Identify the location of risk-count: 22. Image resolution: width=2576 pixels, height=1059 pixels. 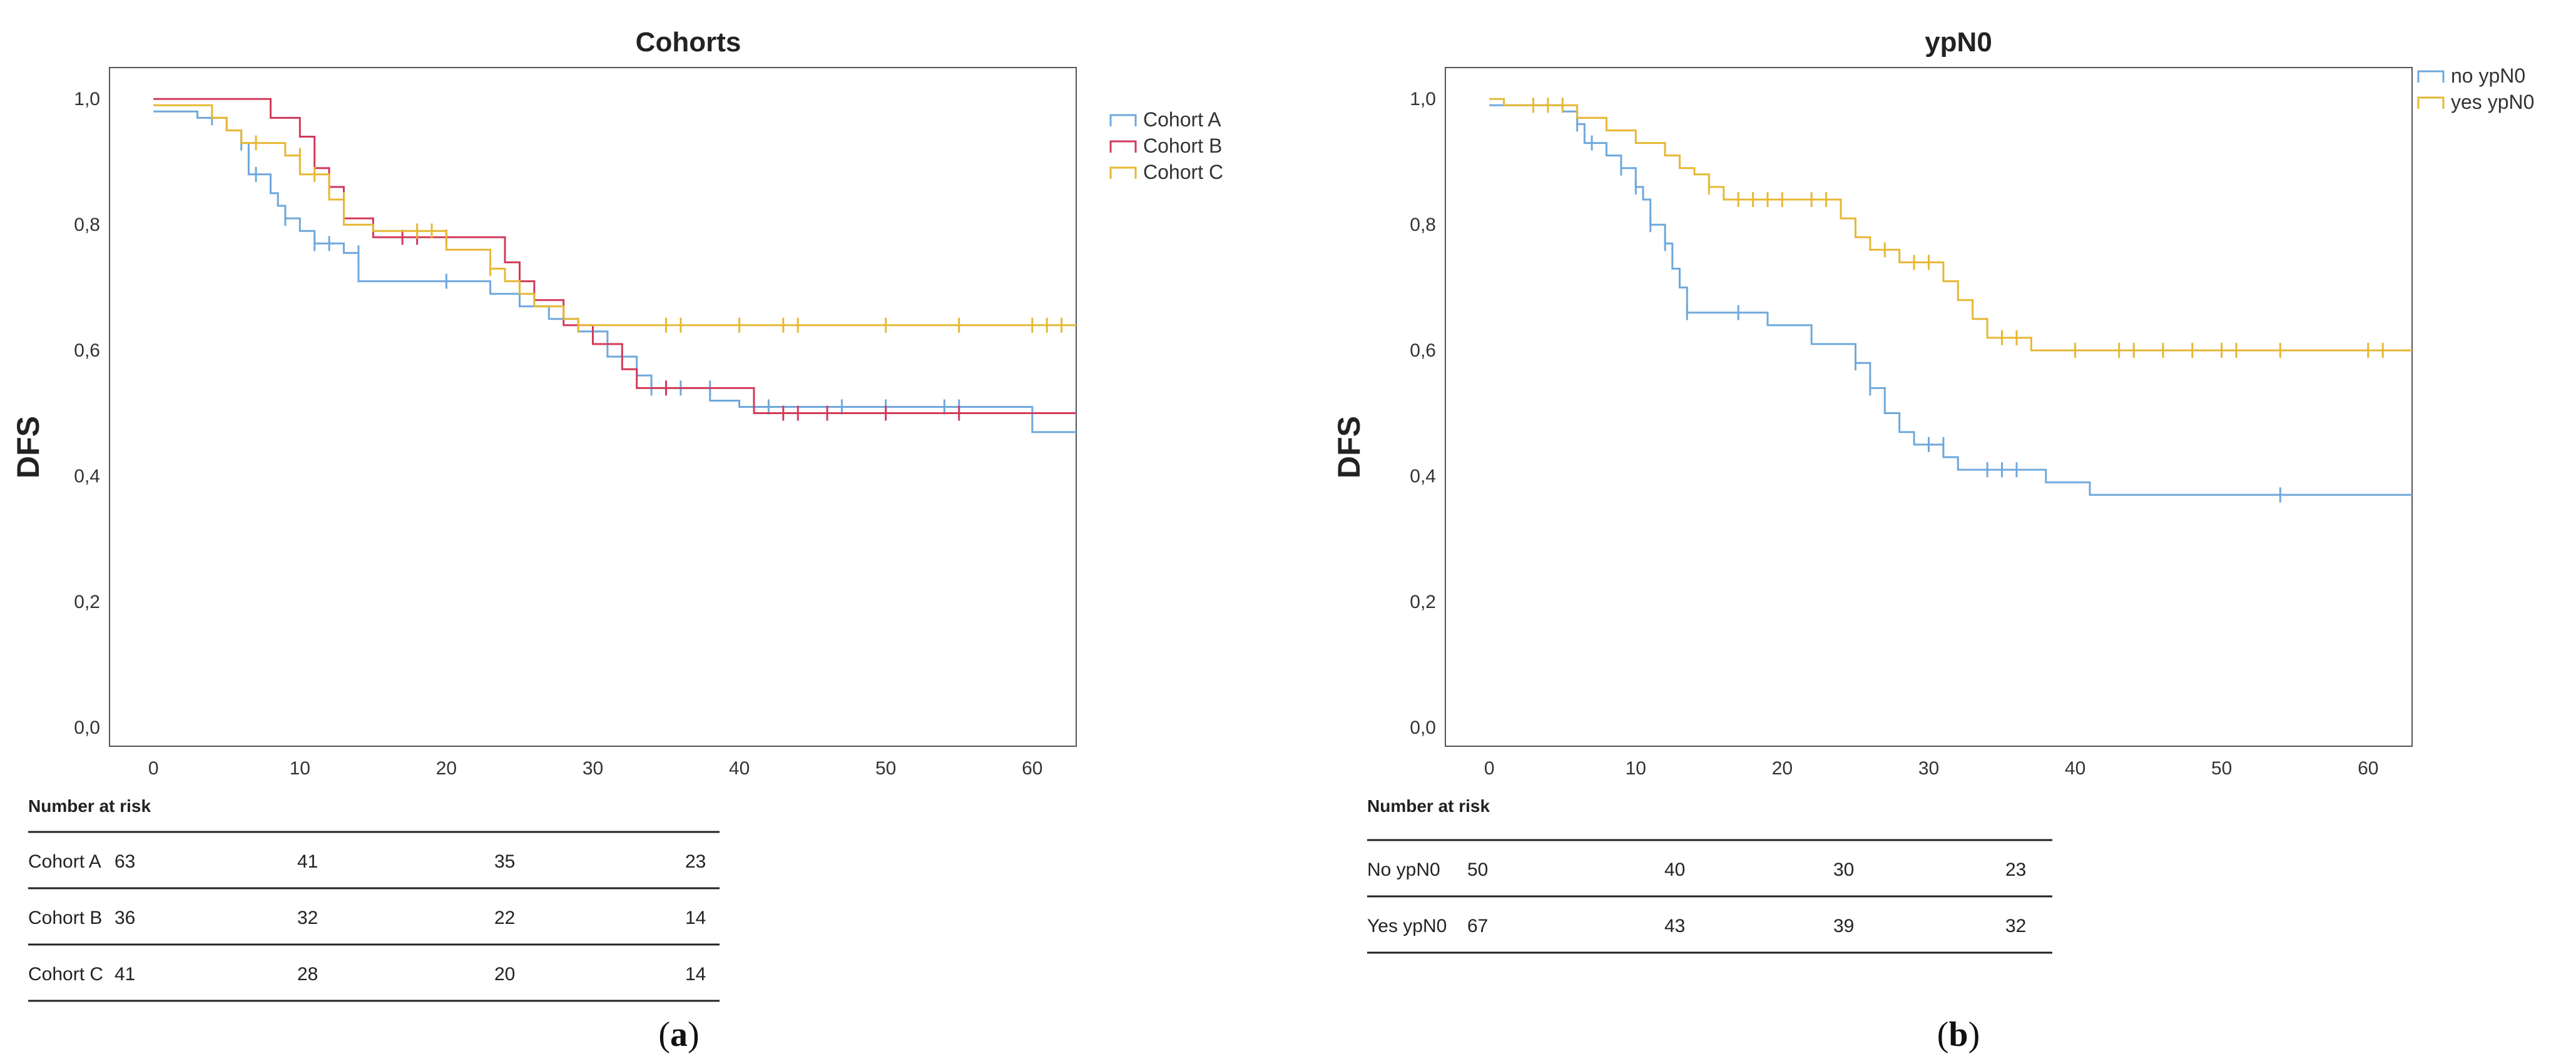
(505, 918).